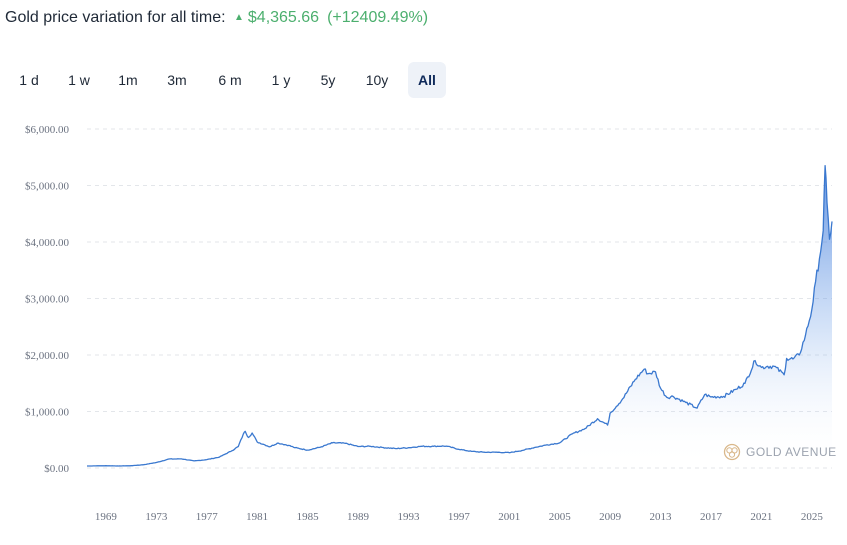 The width and height of the screenshot is (847, 545). I want to click on up-arrow-icon: ▲, so click(238, 17).